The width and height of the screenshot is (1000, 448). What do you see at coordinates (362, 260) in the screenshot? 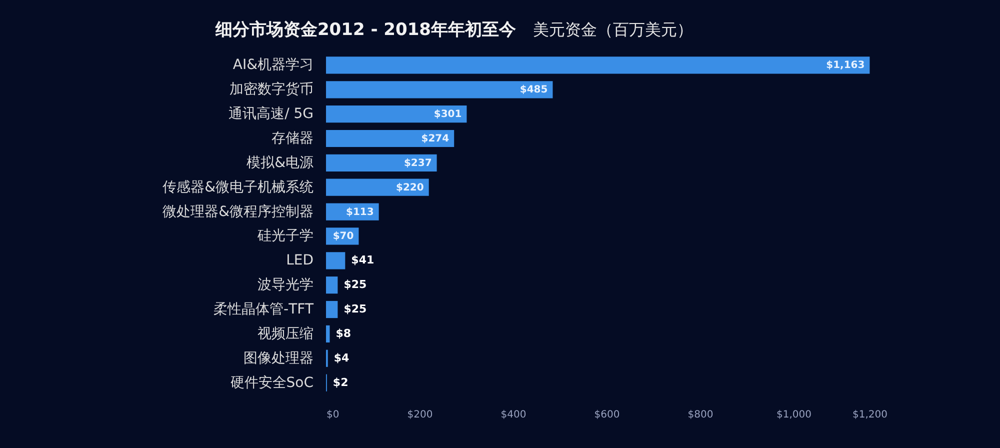
I see `data-label: $41` at bounding box center [362, 260].